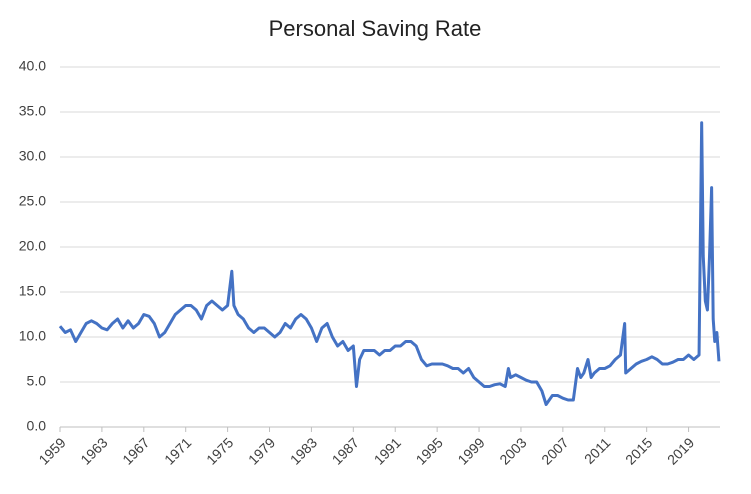  I want to click on x-tick-label: 1991, so click(387, 450).